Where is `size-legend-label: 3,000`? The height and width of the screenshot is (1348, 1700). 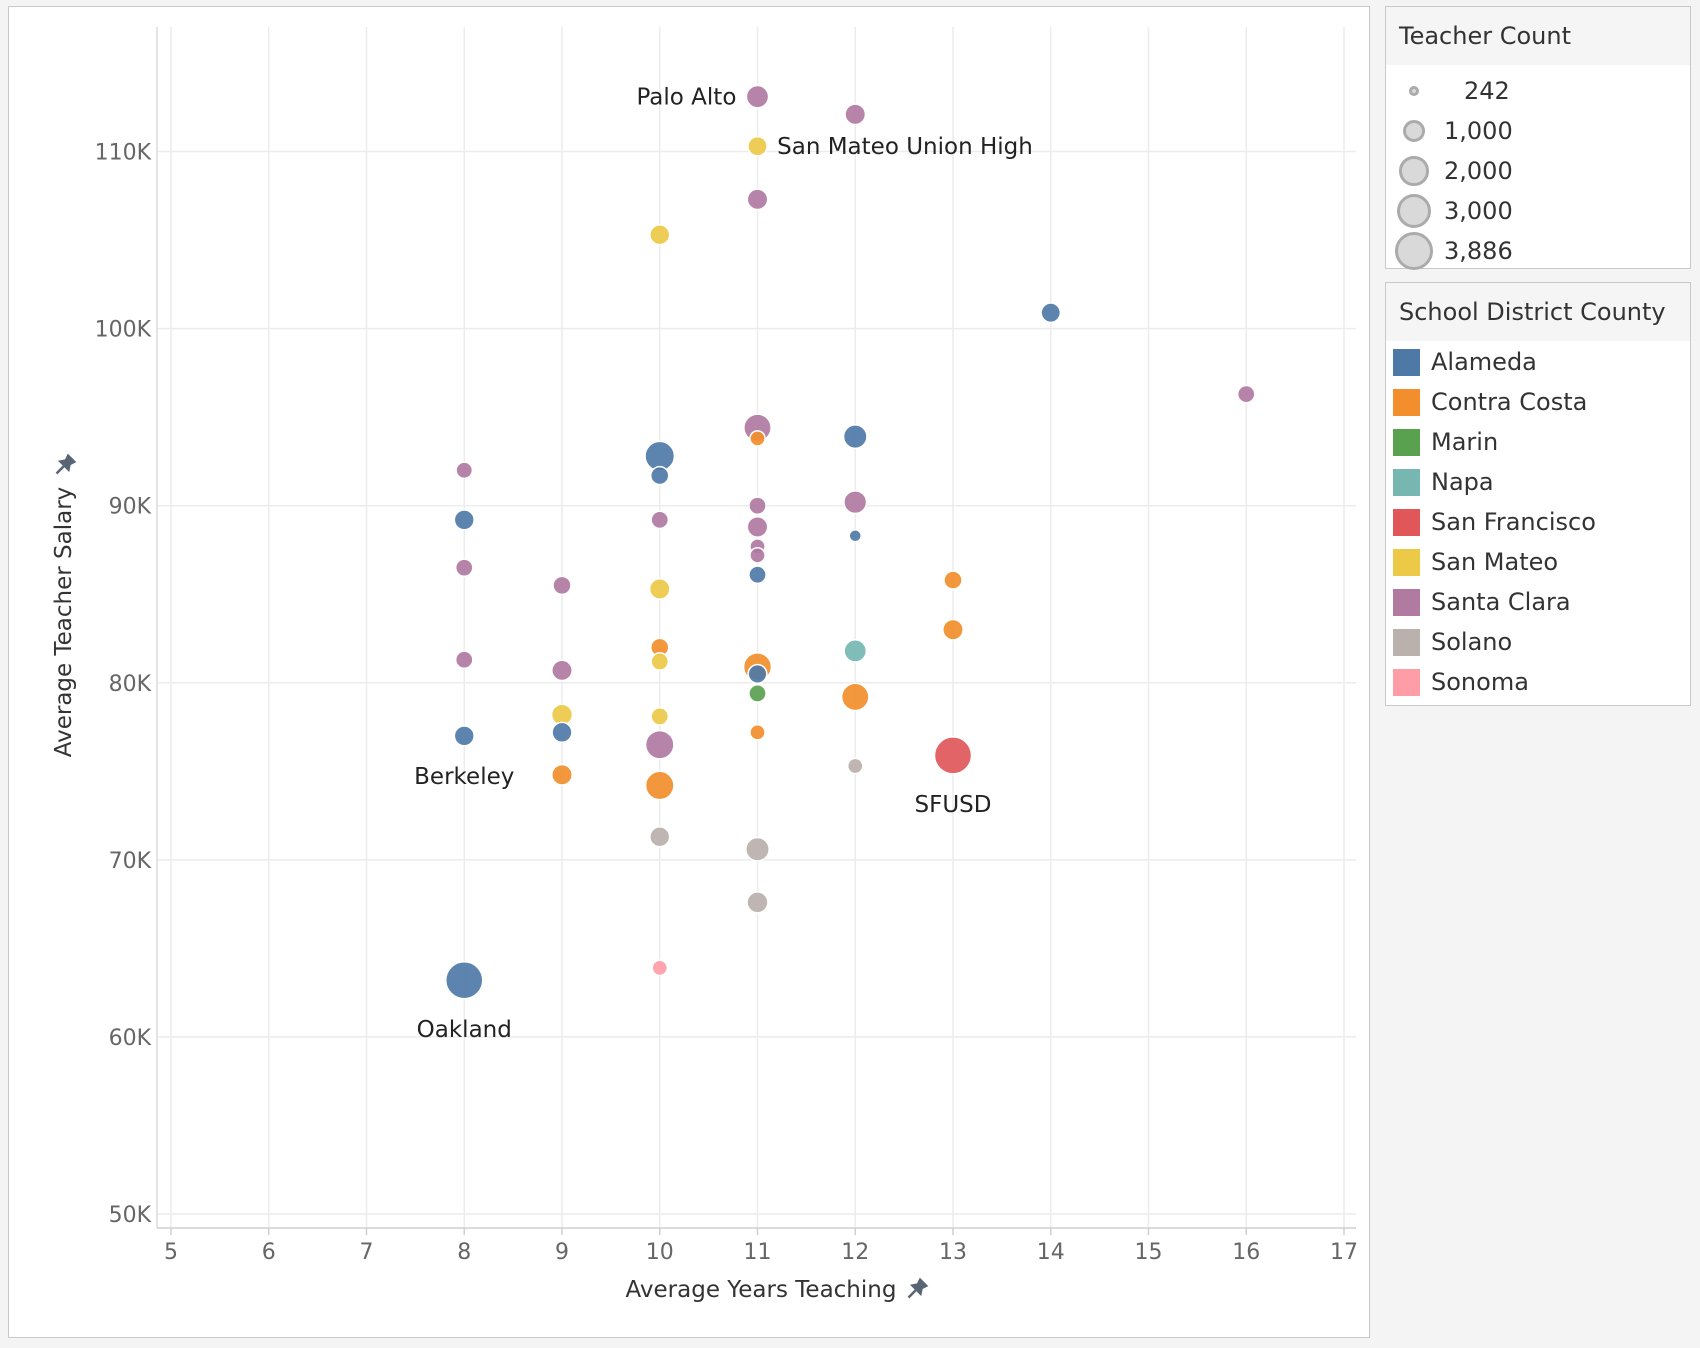
size-legend-label: 3,000 is located at coordinates (1478, 211).